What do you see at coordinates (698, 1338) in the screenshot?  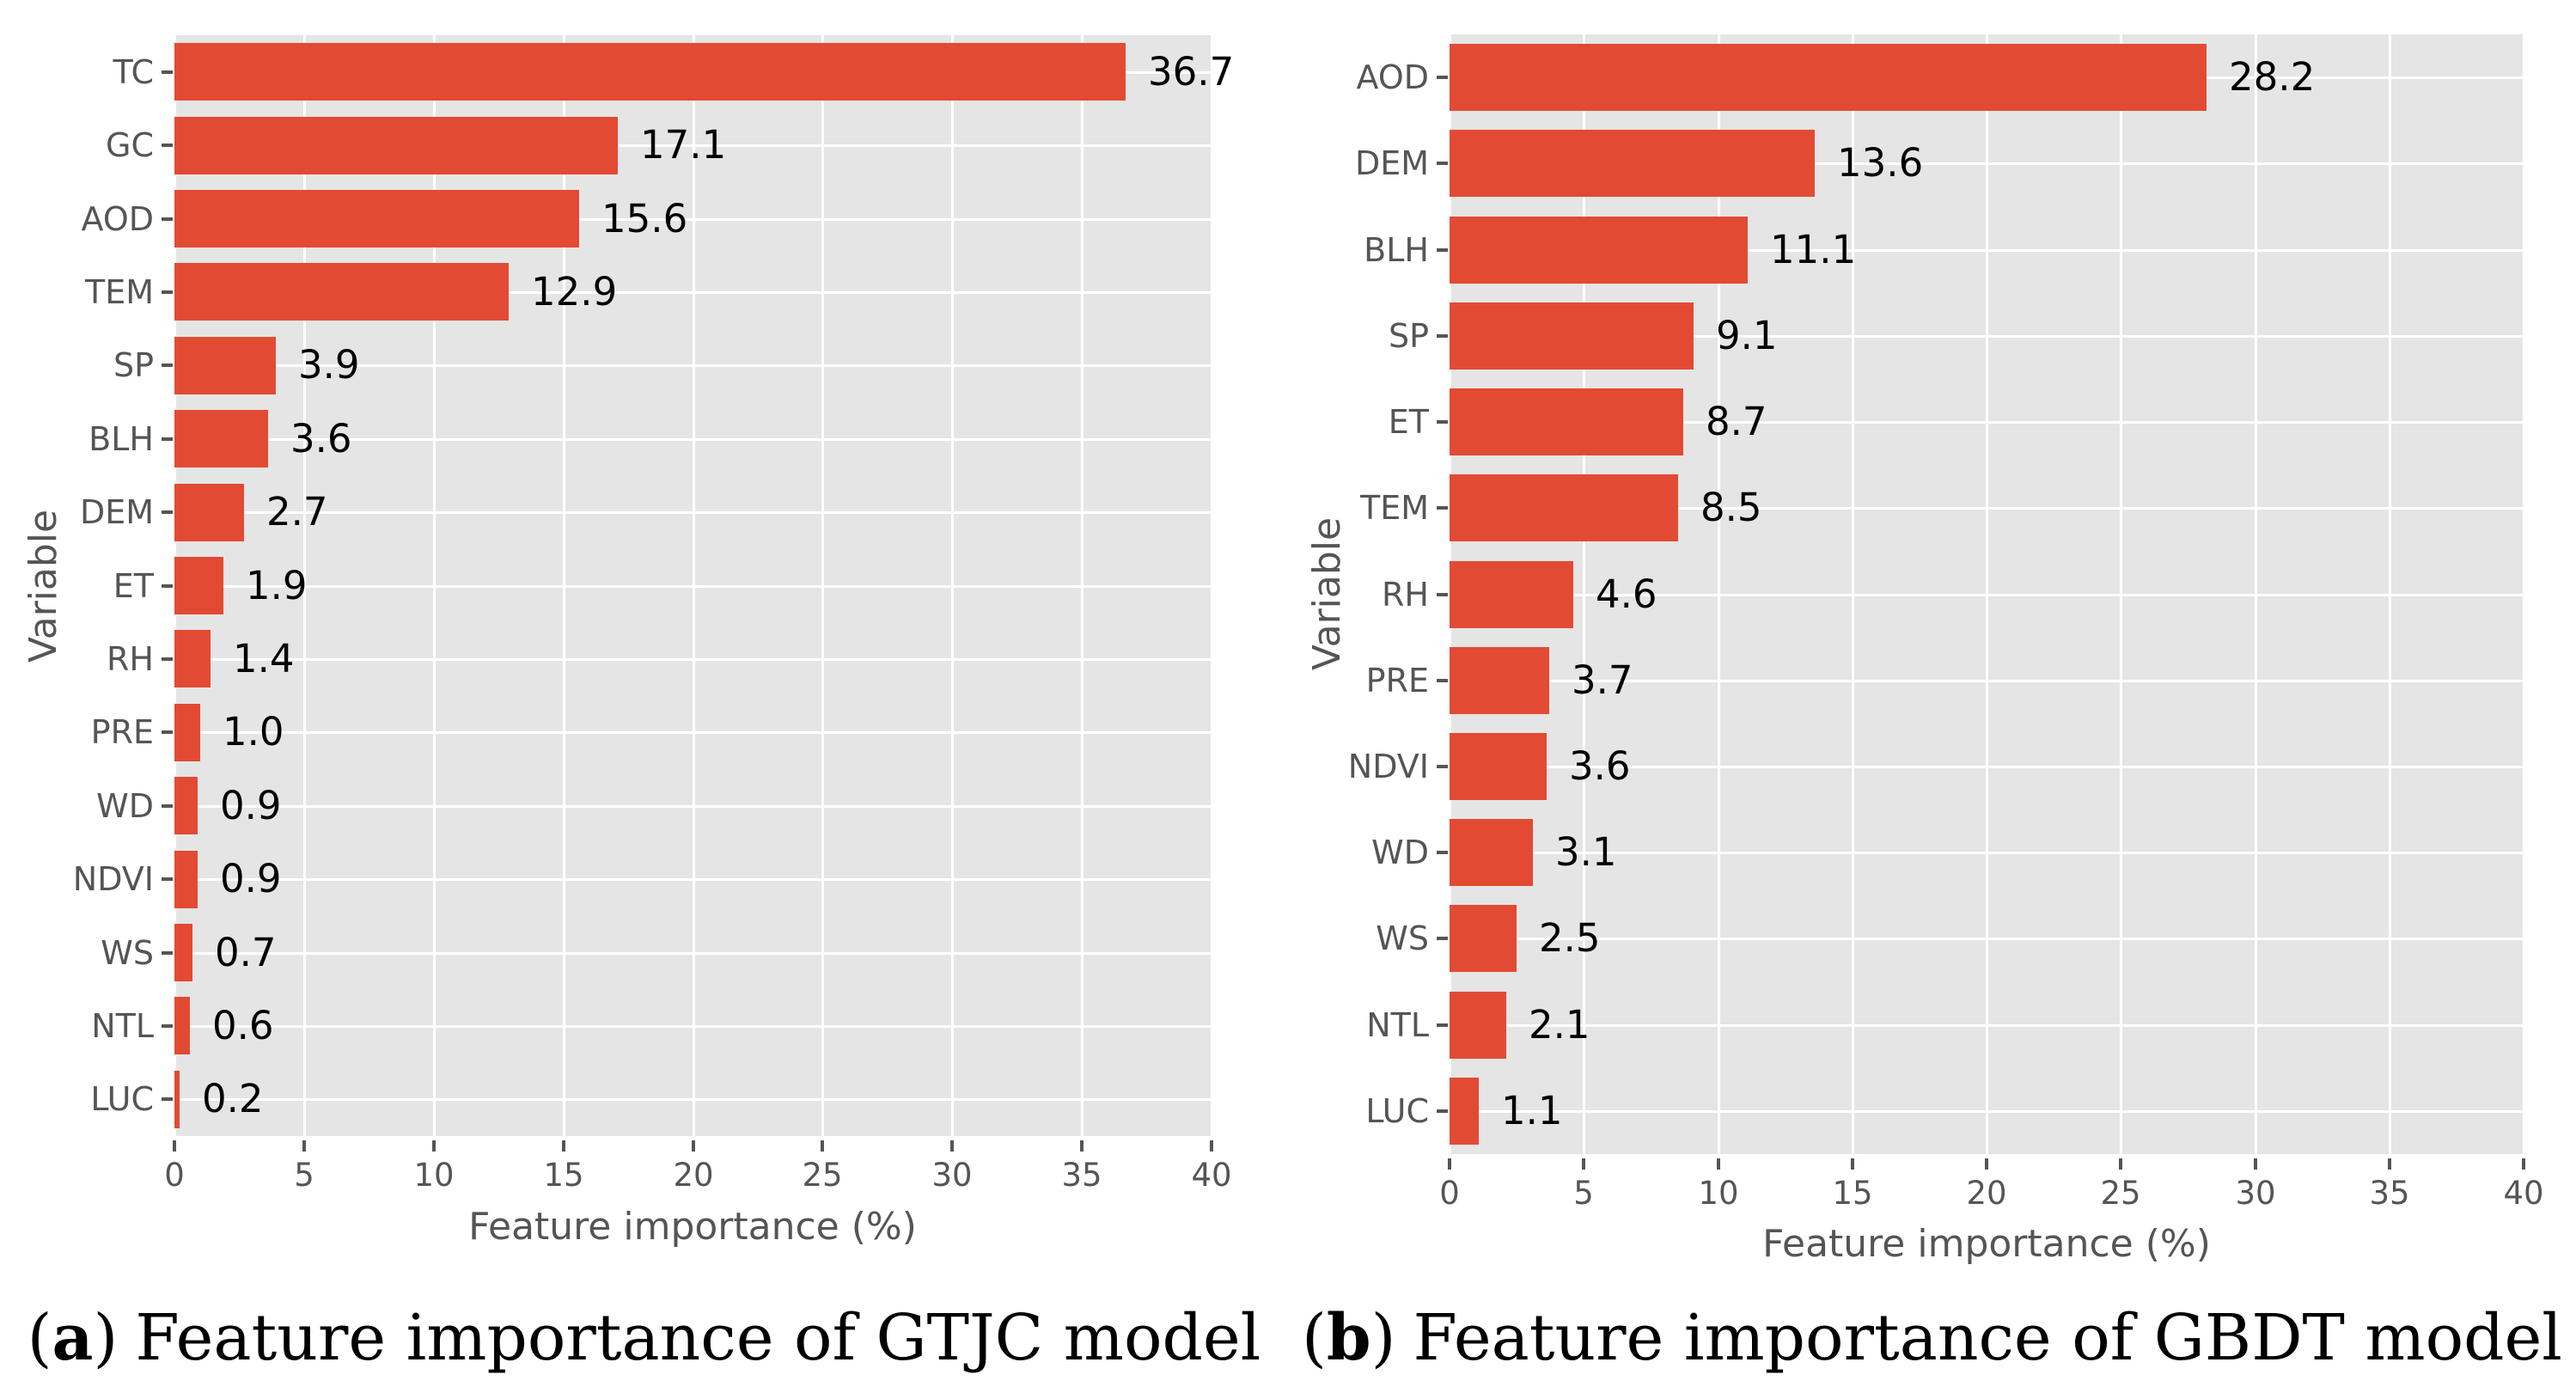 I see `caption-a-text: Feature importance of GTJC model` at bounding box center [698, 1338].